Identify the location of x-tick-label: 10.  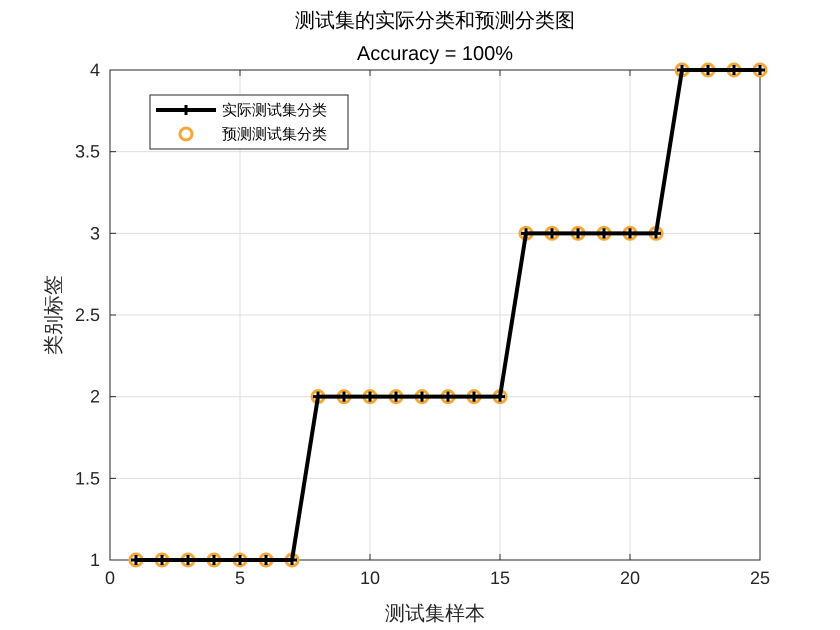
(370, 578).